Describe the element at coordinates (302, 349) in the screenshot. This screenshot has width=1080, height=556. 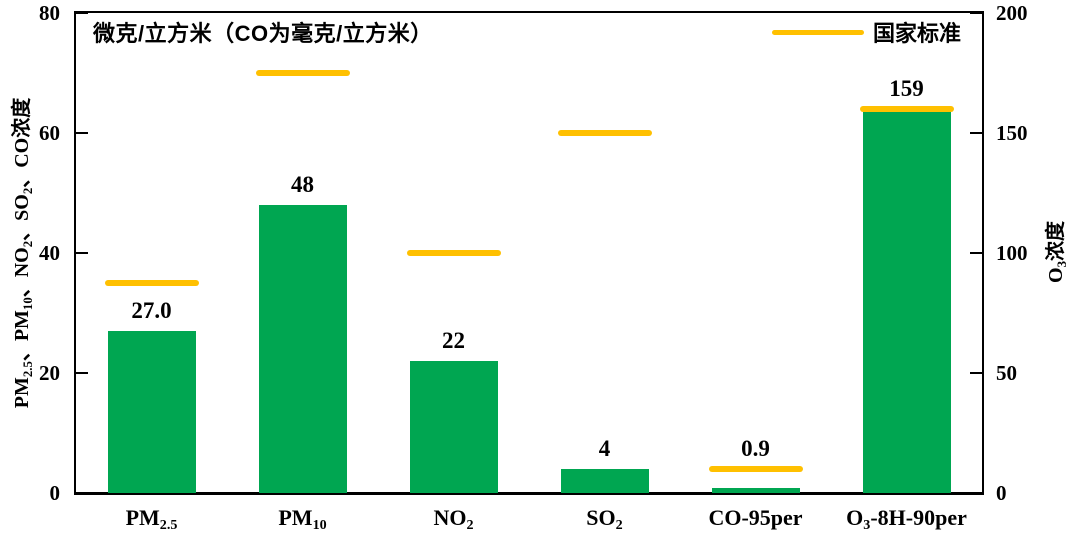
I see `bar-PM10` at that location.